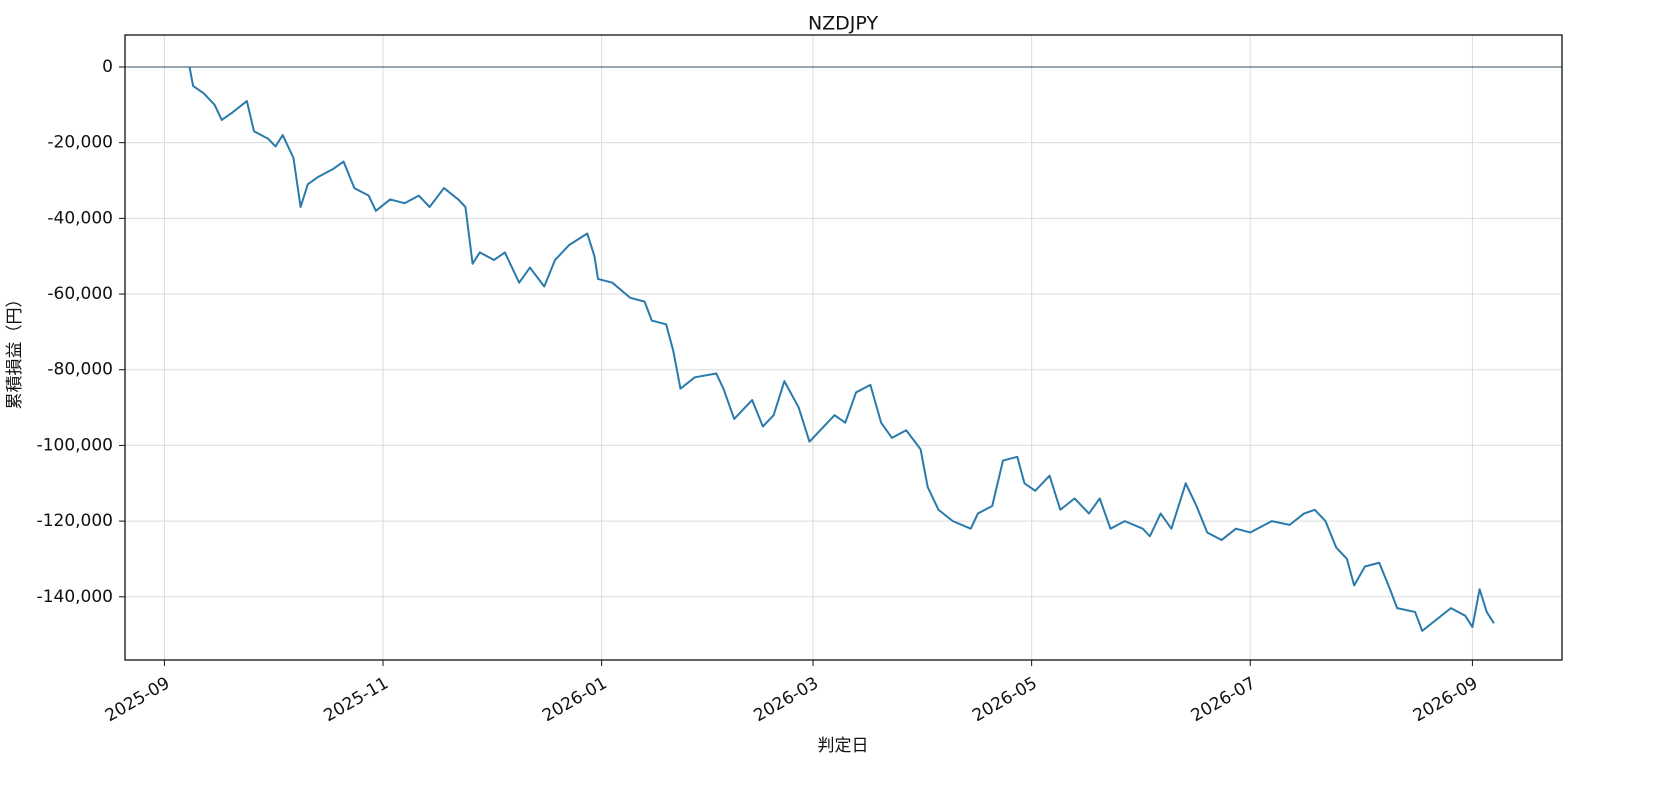 Image resolution: width=1680 pixels, height=812 pixels. What do you see at coordinates (75, 445) in the screenshot?
I see `y-tick-label: -100,000` at bounding box center [75, 445].